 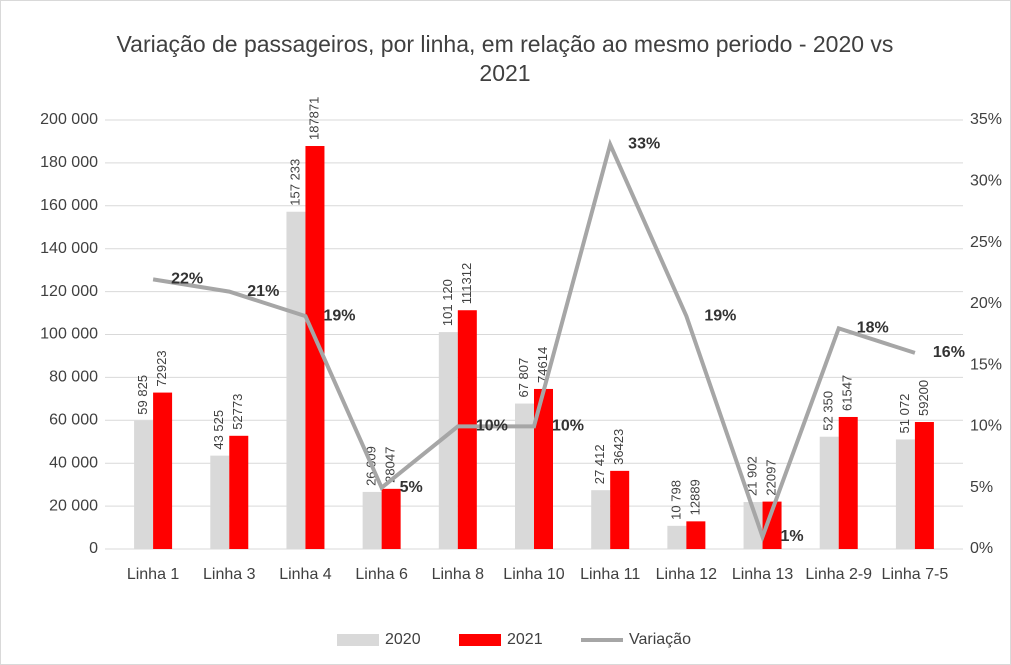 What do you see at coordinates (525, 639) in the screenshot?
I see `legend-label: 2021` at bounding box center [525, 639].